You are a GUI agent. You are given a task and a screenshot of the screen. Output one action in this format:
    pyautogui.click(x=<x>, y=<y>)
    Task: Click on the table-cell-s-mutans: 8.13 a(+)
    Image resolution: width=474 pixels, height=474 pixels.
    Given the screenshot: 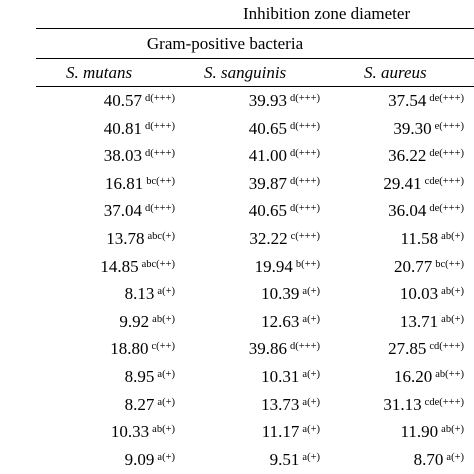 What is the action you would take?
    pyautogui.click(x=150, y=294)
    